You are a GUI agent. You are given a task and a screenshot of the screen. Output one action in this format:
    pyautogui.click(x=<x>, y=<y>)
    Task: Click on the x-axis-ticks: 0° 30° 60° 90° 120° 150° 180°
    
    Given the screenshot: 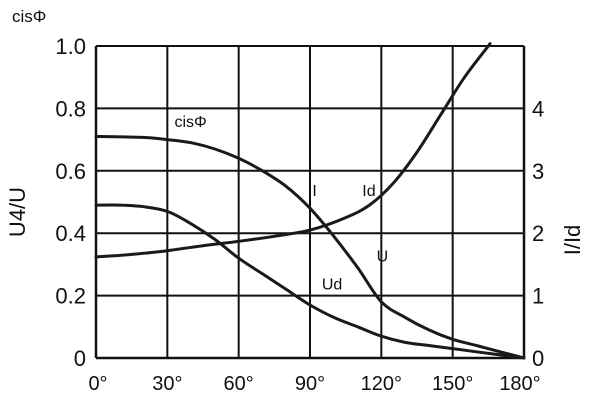 What is the action you would take?
    pyautogui.click(x=314, y=384)
    